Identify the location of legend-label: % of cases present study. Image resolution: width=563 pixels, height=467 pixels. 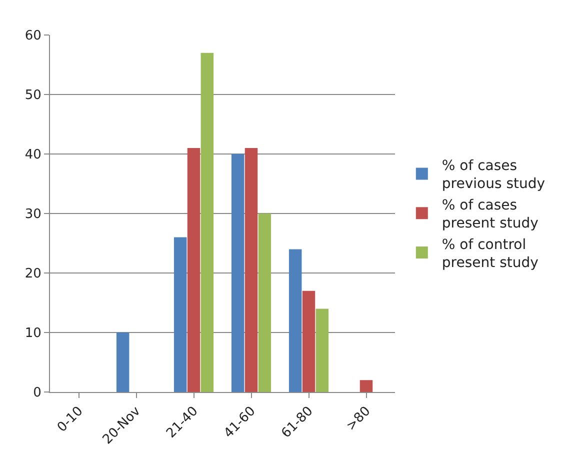
(490, 214).